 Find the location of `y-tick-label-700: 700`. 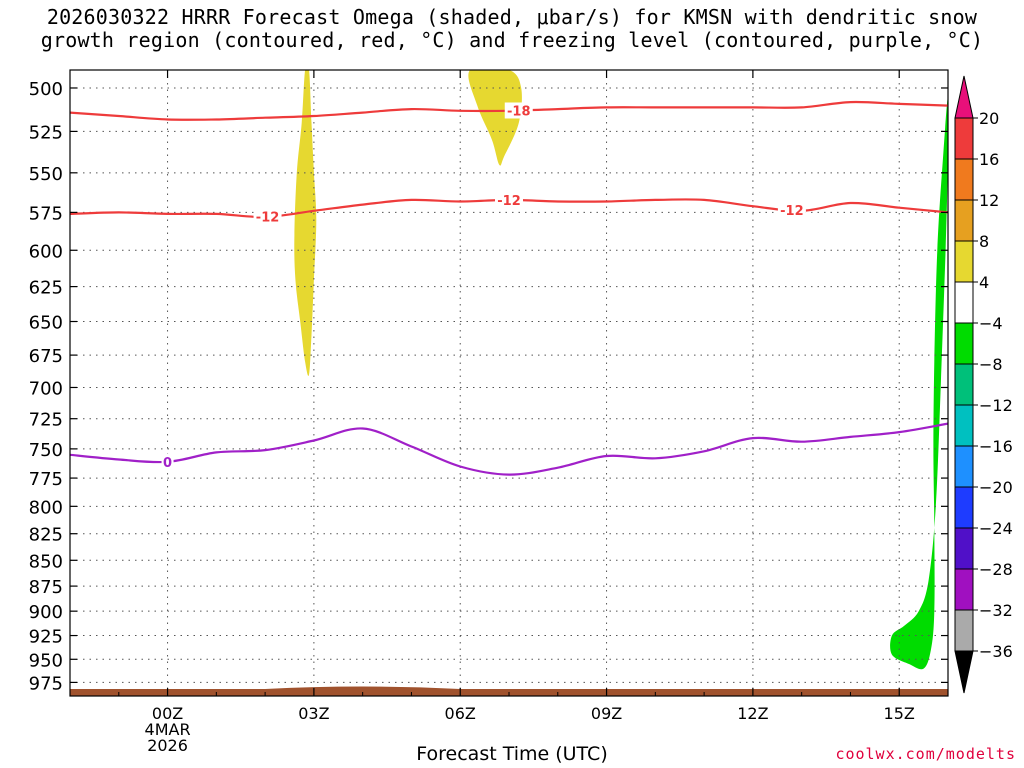

y-tick-label-700: 700 is located at coordinates (46, 388).